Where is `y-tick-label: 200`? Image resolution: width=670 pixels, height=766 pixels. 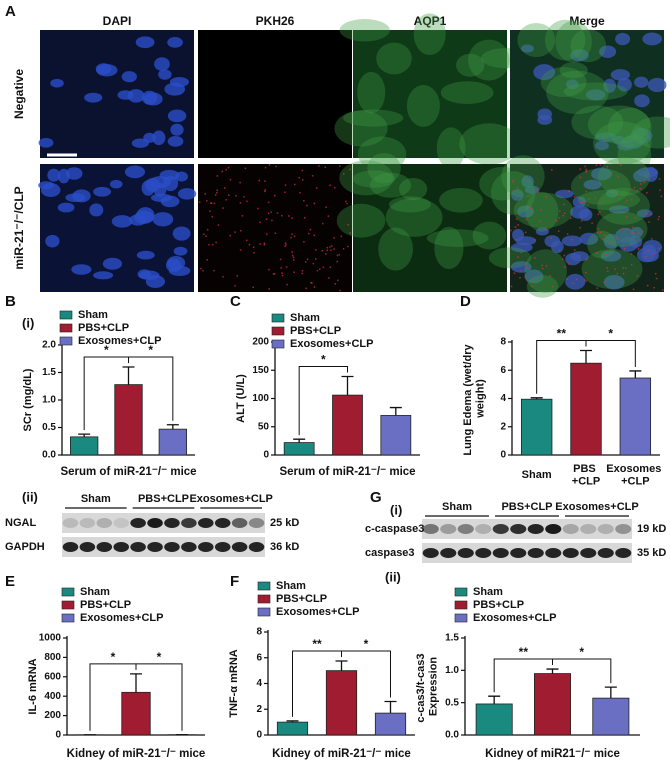 y-tick-label: 200 is located at coordinates (52, 715).